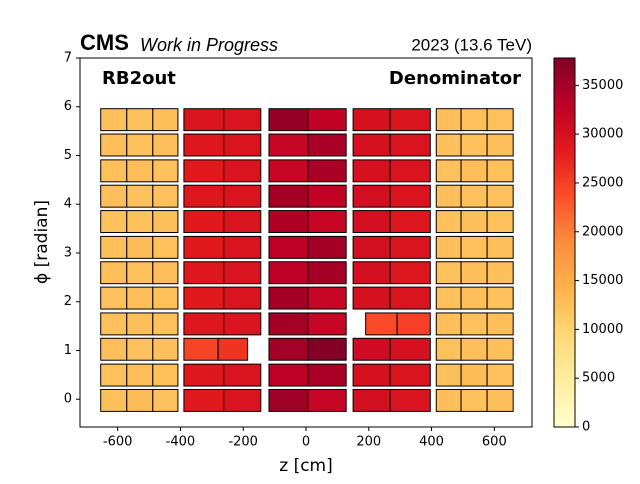 The height and width of the screenshot is (484, 640). Describe the element at coordinates (494, 442) in the screenshot. I see `x-tick-label: 600` at that location.